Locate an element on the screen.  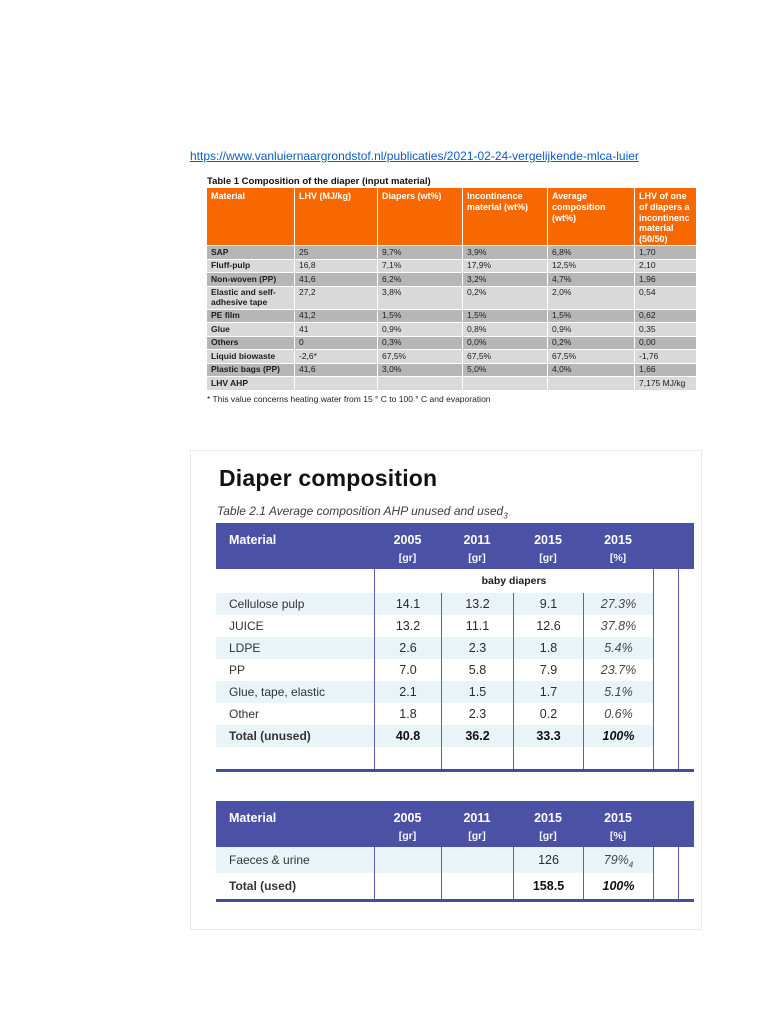
value-cell: 6,2% is located at coordinates (420, 279).